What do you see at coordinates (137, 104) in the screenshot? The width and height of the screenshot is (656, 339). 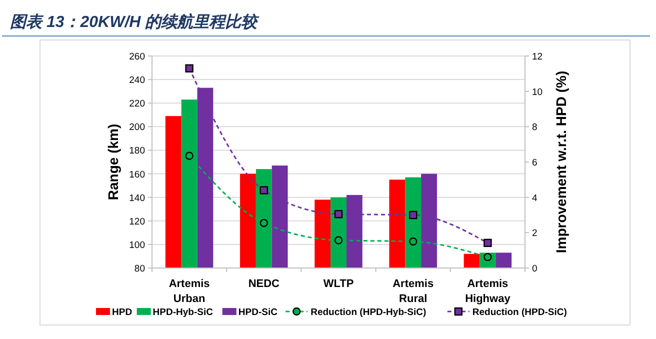 I see `y-tick-label: 220` at bounding box center [137, 104].